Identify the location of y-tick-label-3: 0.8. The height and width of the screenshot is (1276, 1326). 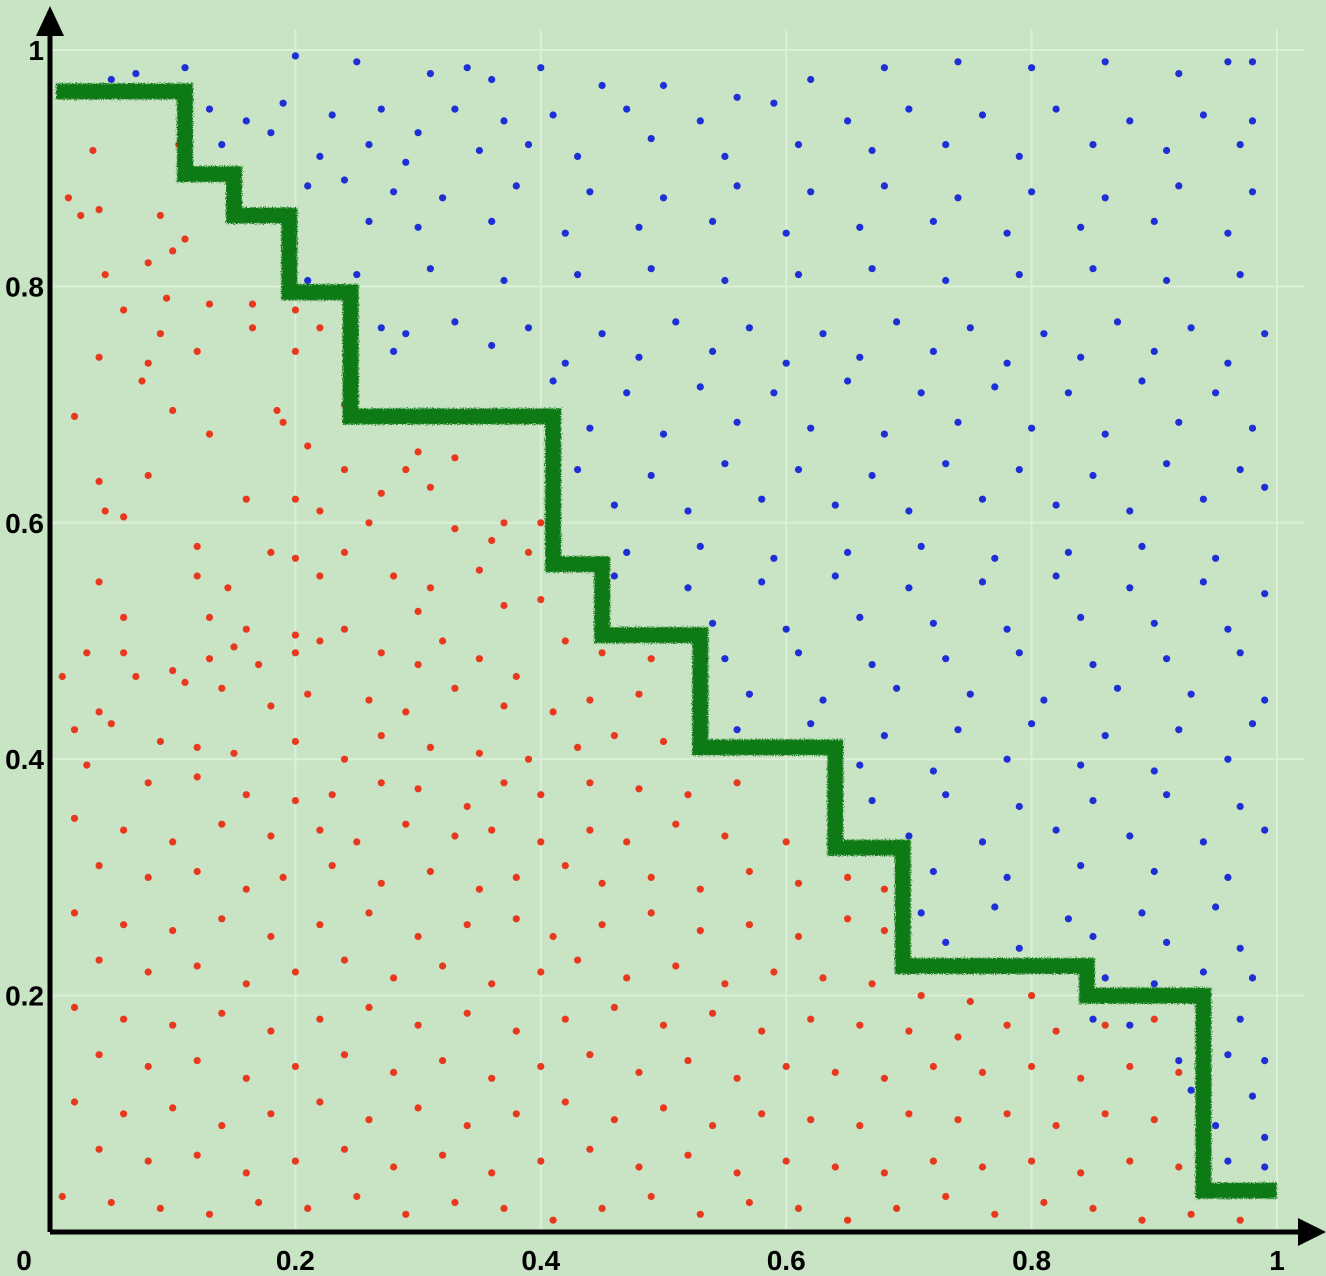
(24, 286).